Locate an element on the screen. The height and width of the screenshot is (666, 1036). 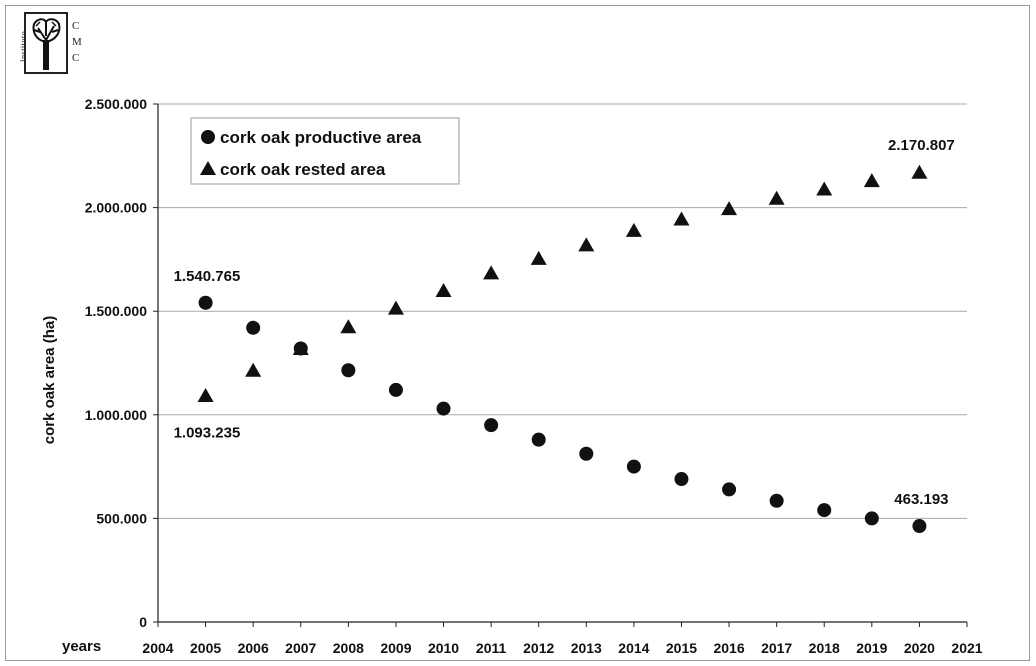
tree-icon is located at coordinates (46, 44).